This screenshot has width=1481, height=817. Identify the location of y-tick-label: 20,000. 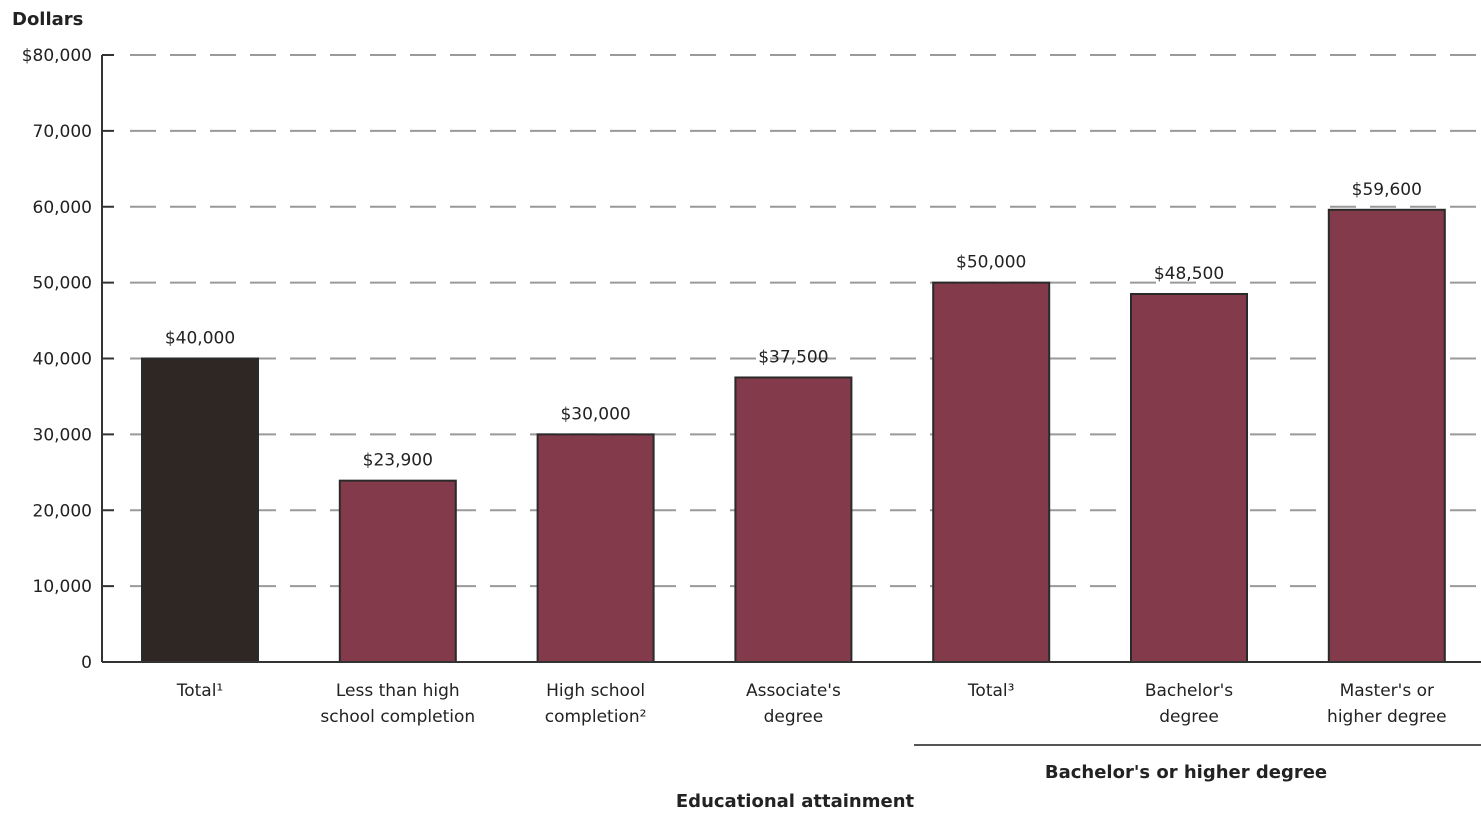
(62, 511).